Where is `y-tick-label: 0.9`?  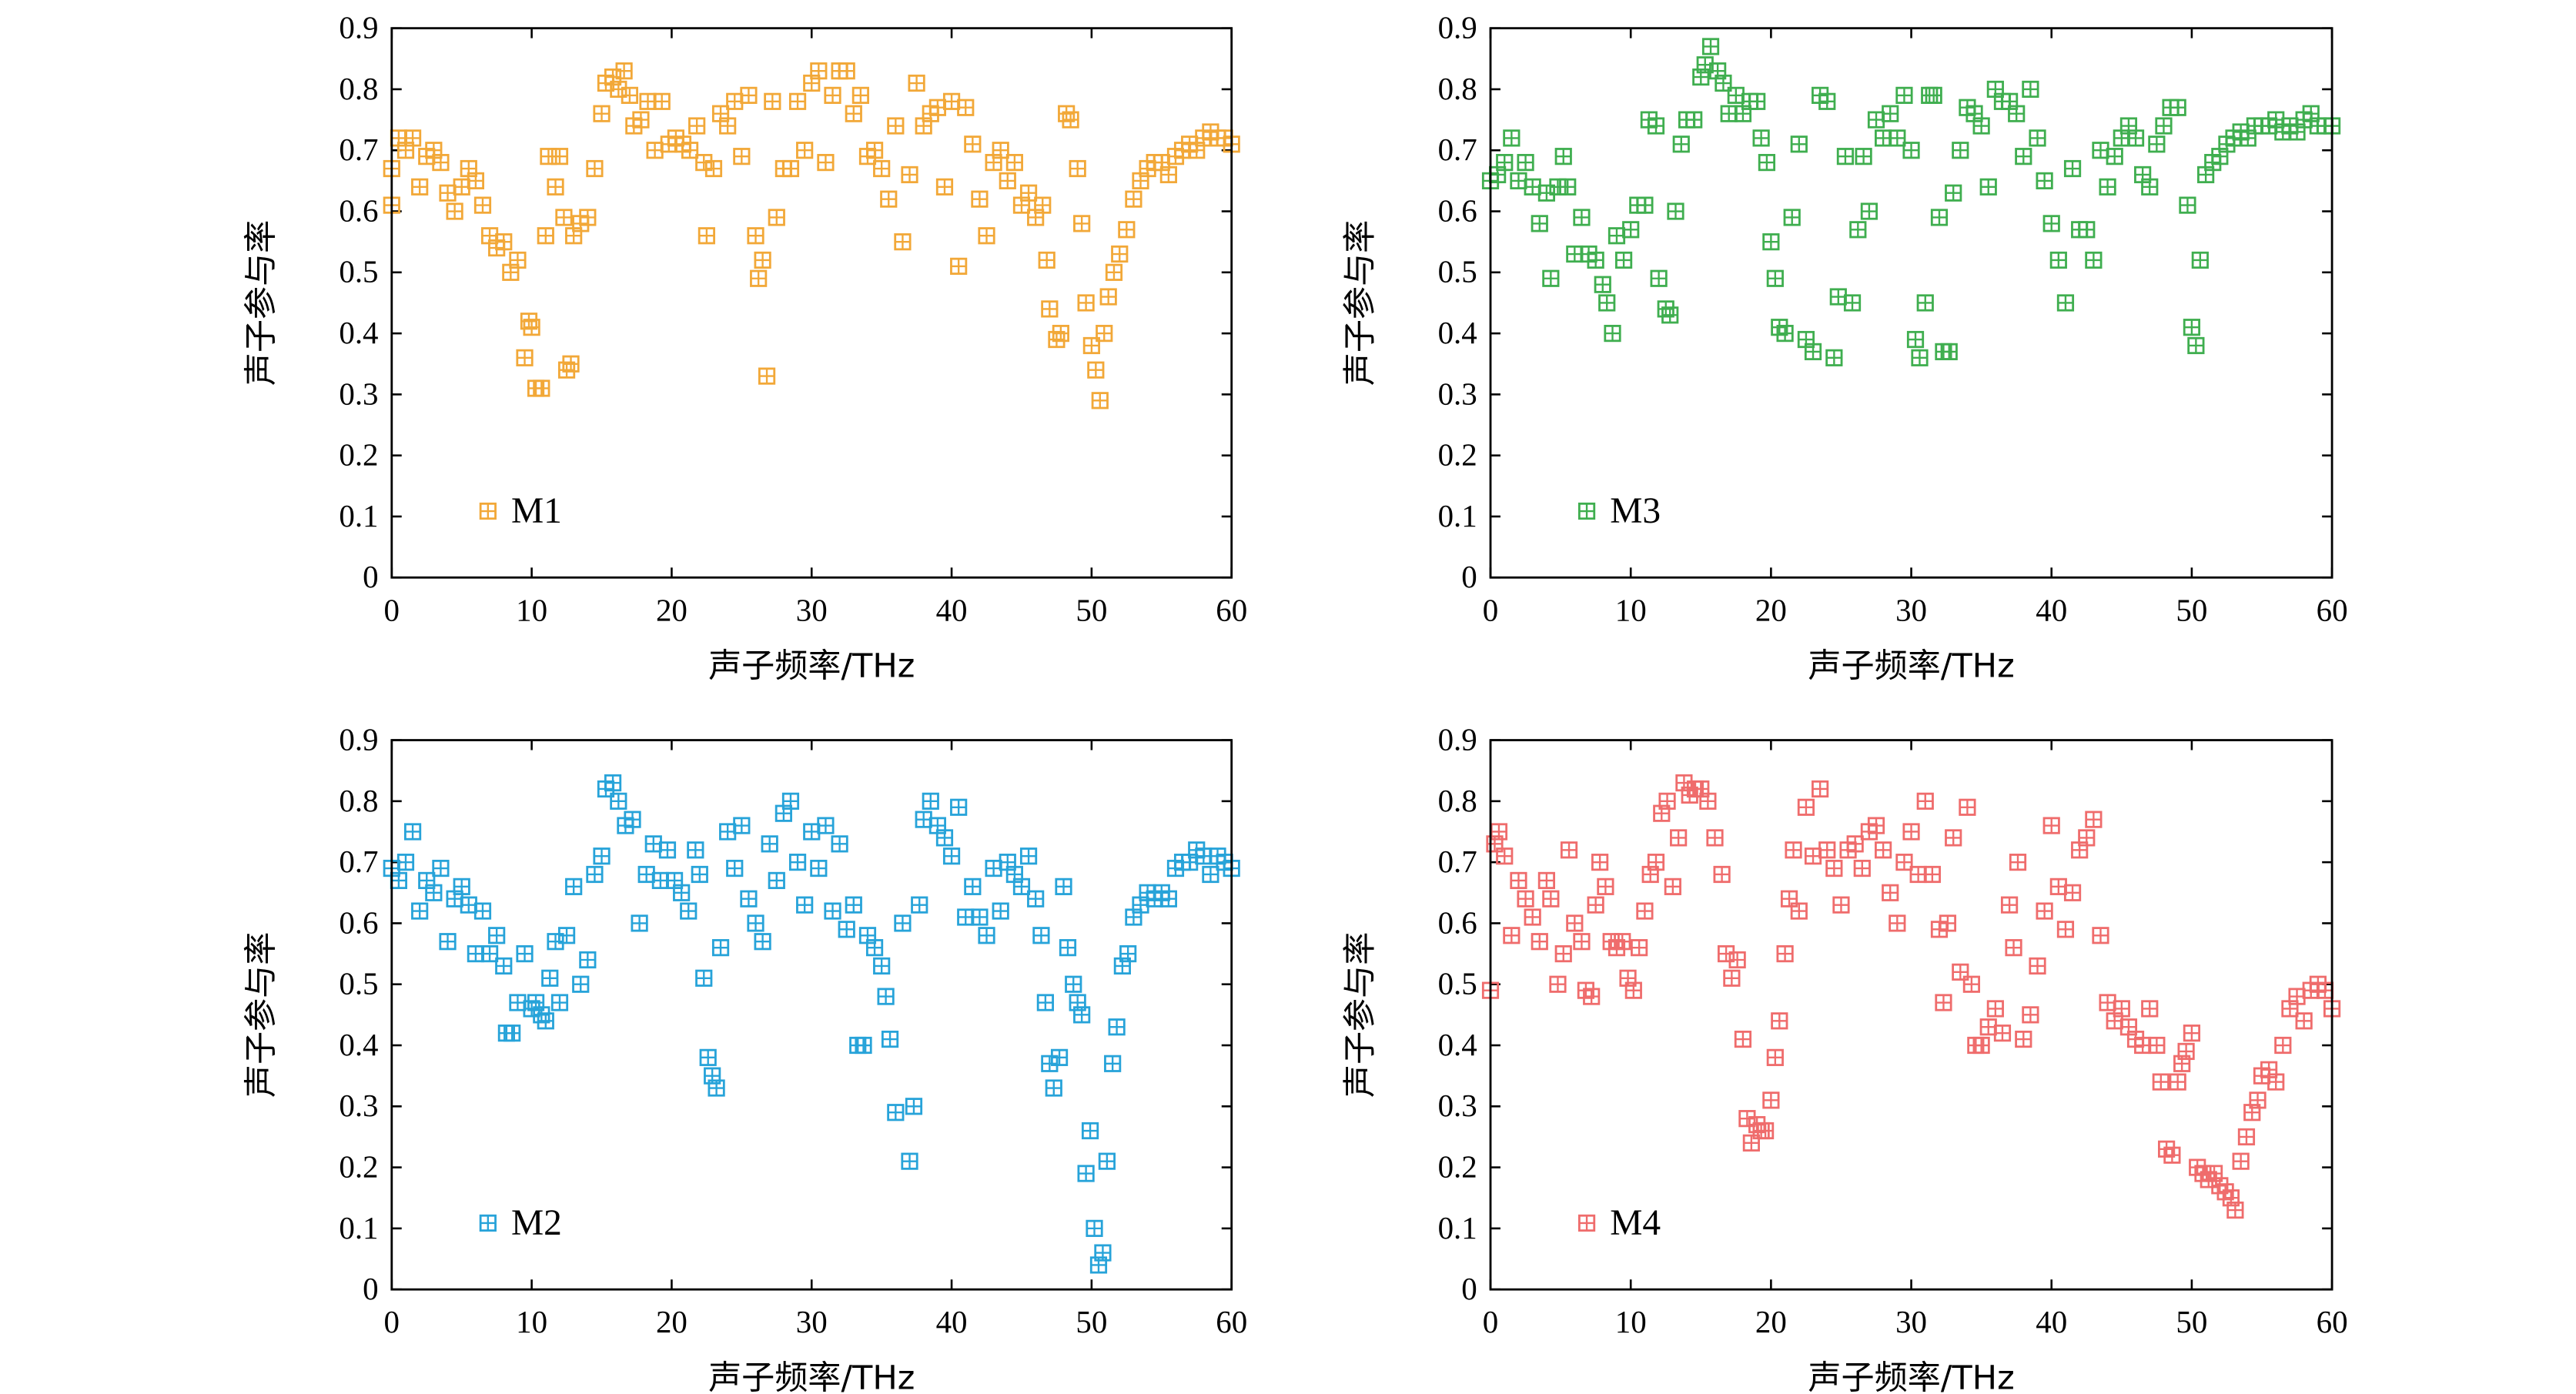 y-tick-label: 0.9 is located at coordinates (1458, 27).